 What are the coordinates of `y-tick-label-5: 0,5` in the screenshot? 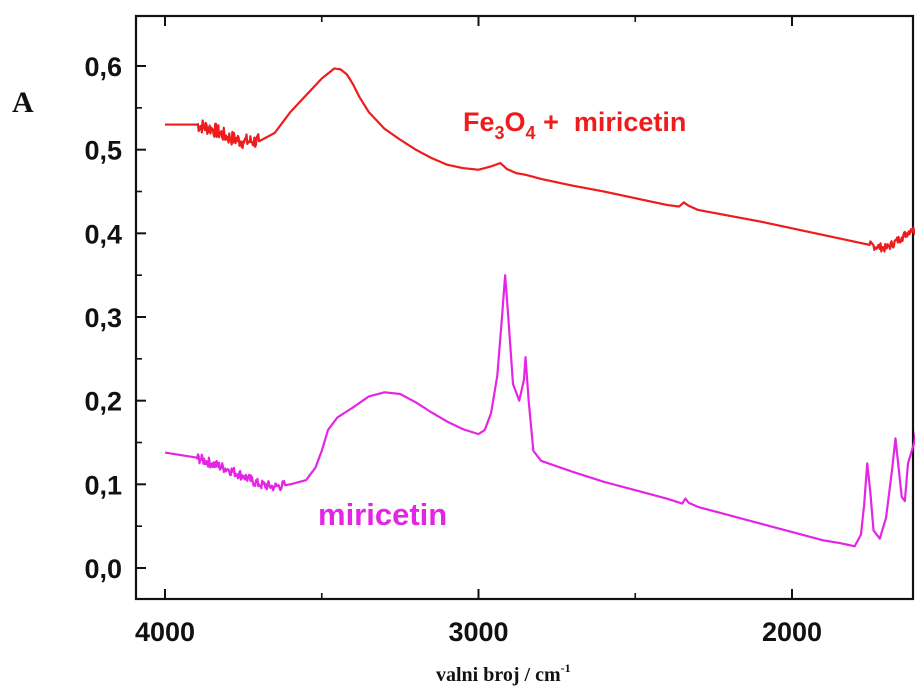 It's located at (103, 151).